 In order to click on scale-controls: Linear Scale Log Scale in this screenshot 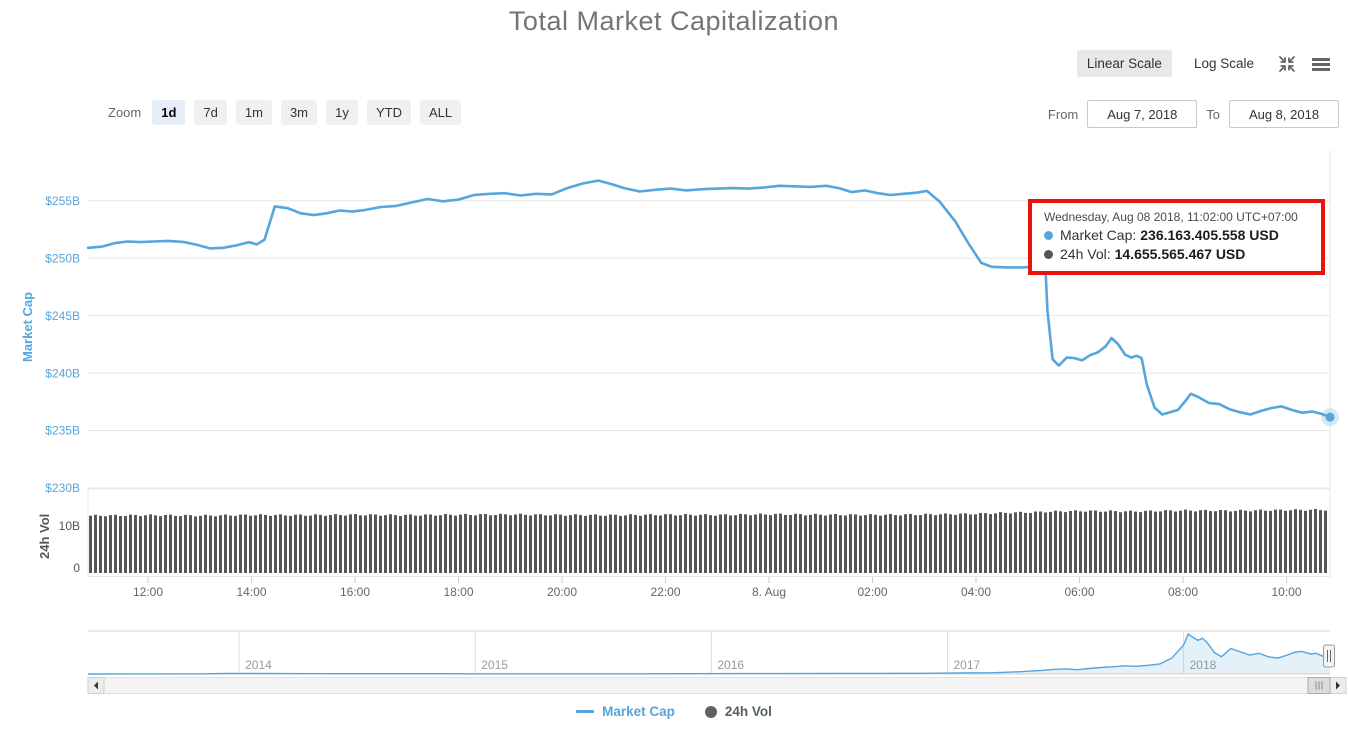, I will do `click(1204, 63)`.